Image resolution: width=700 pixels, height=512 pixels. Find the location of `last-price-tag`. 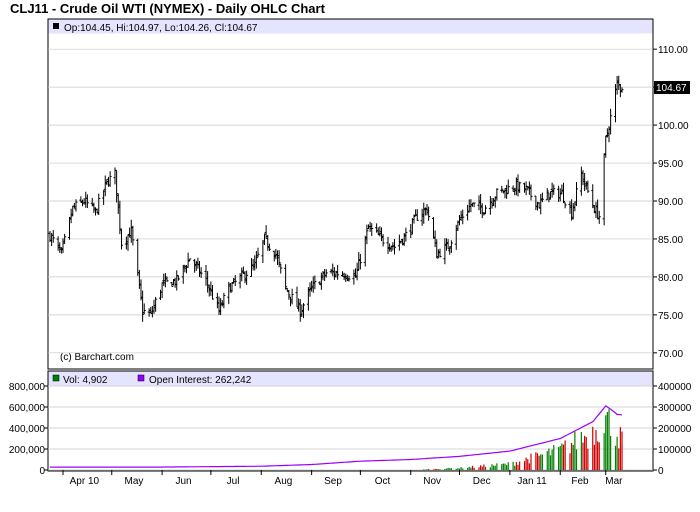

last-price-tag is located at coordinates (672, 87).